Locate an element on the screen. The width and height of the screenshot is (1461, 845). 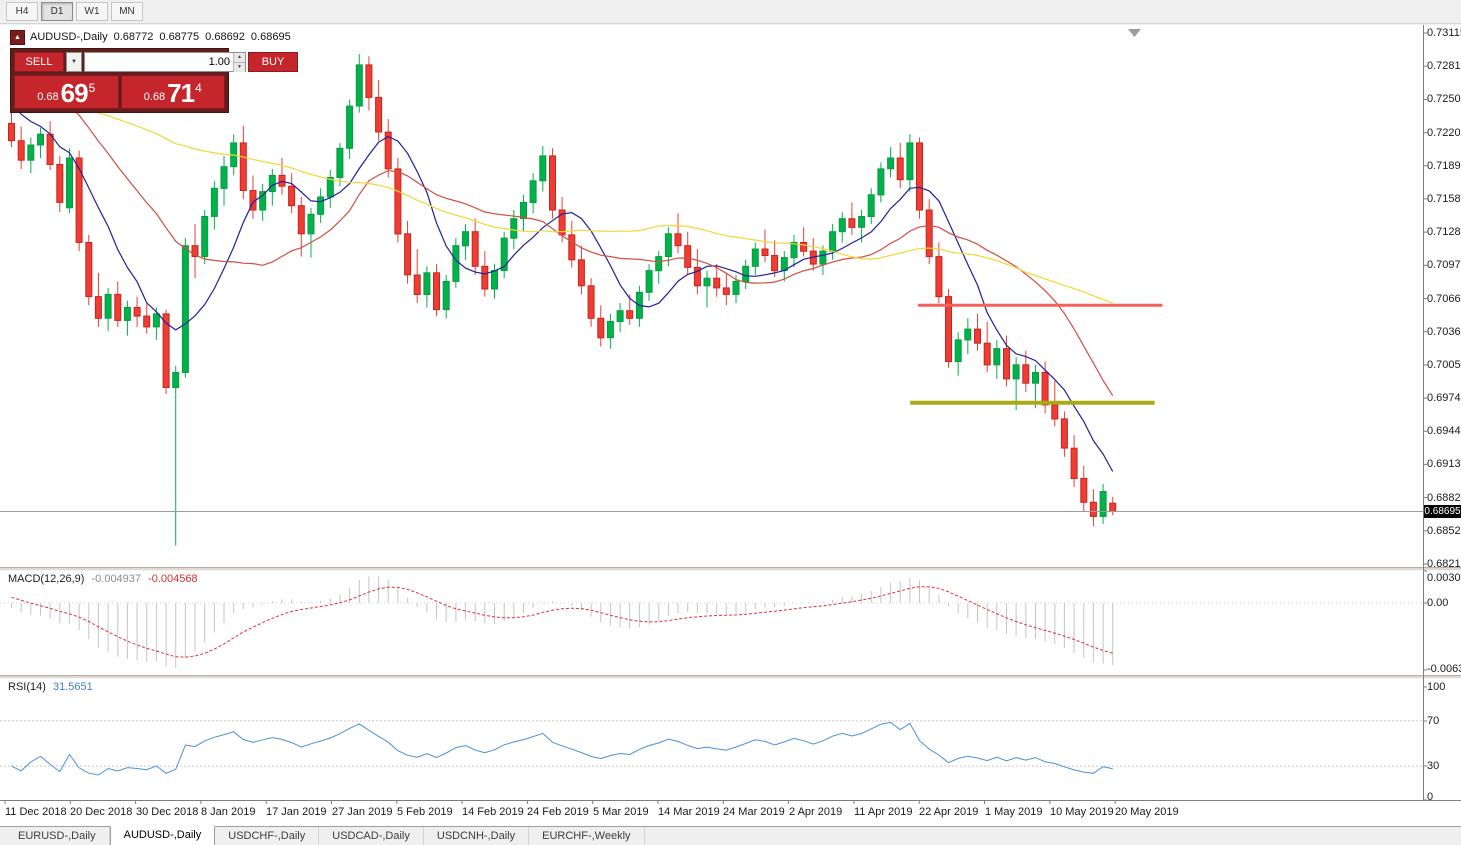
time-axis-label: 24 Mar 2019 is located at coordinates (754, 812).